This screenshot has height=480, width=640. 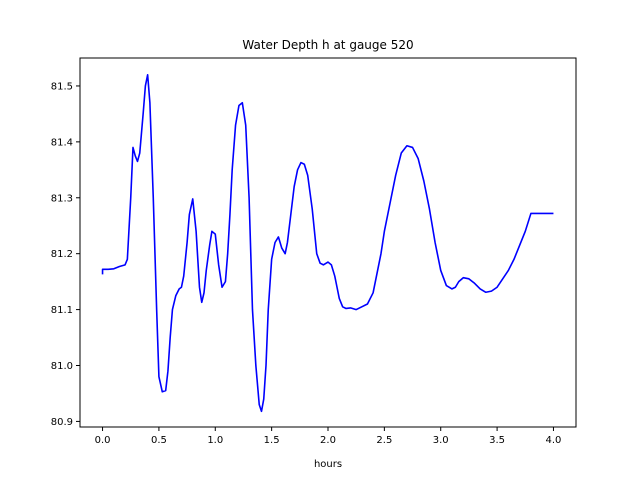 I want to click on x-tick-label: 3.0, so click(x=441, y=440).